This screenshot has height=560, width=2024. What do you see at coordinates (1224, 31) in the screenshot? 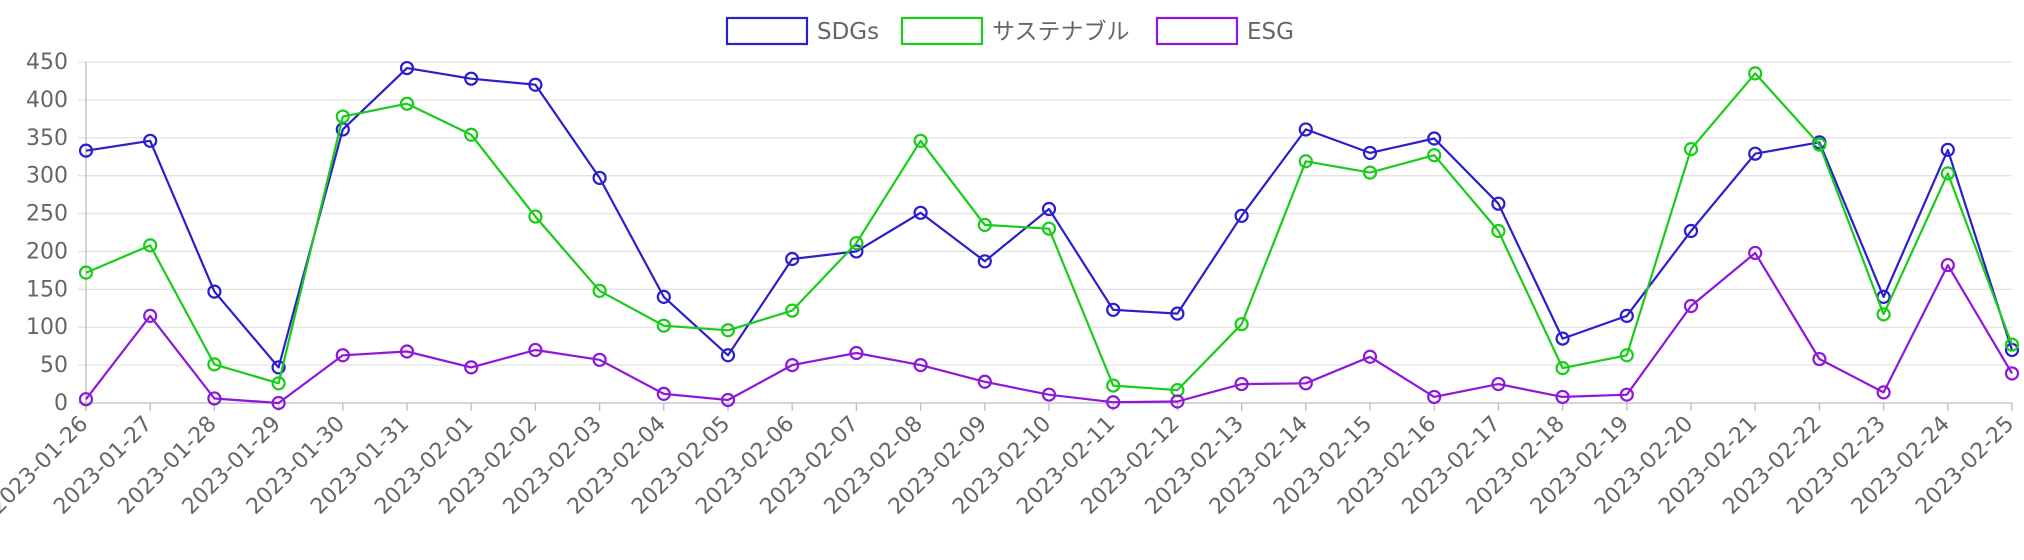
I see `legend-item: ESG` at bounding box center [1224, 31].